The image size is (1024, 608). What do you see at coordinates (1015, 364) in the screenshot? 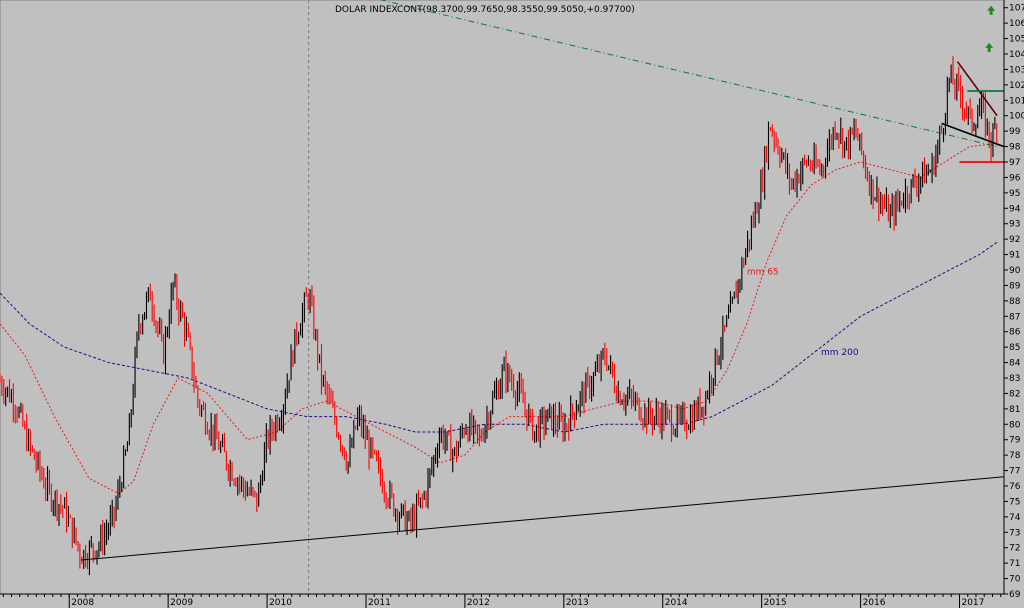
I see `y-tick-label: 84` at bounding box center [1015, 364].